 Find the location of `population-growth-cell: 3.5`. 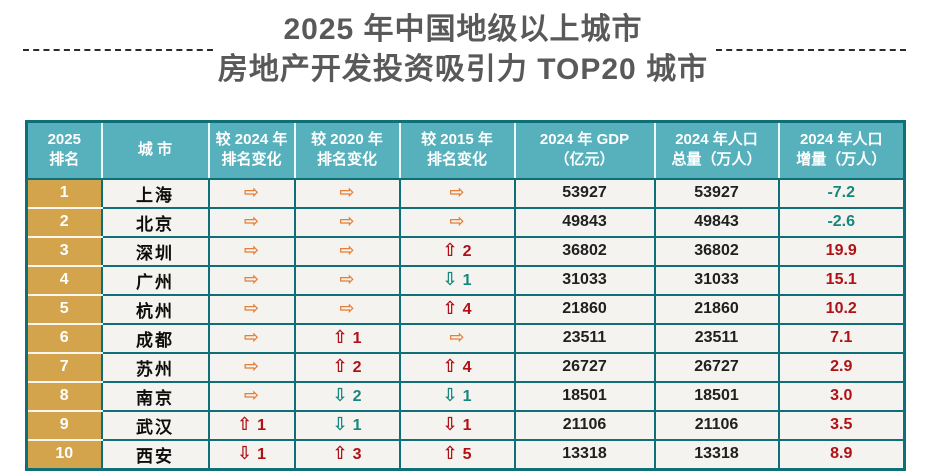

population-growth-cell: 3.5 is located at coordinates (841, 425).